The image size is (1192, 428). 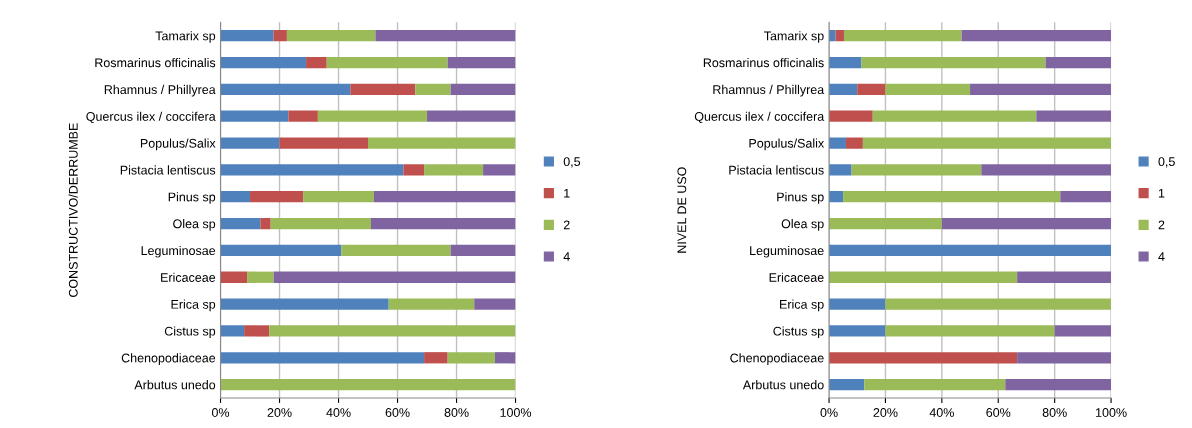 I want to click on y-tick-label: Olea sp, so click(x=802, y=225).